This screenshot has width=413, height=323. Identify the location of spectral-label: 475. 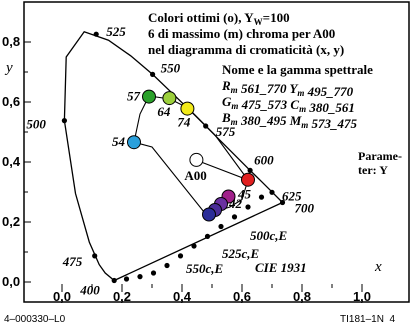
(72, 261).